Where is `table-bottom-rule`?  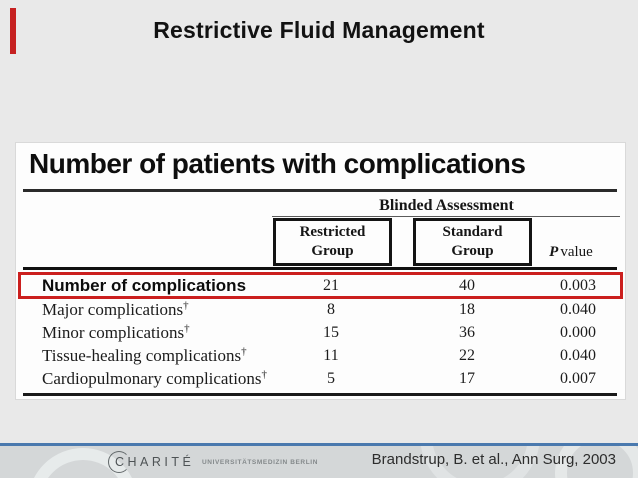
table-bottom-rule is located at coordinates (320, 394).